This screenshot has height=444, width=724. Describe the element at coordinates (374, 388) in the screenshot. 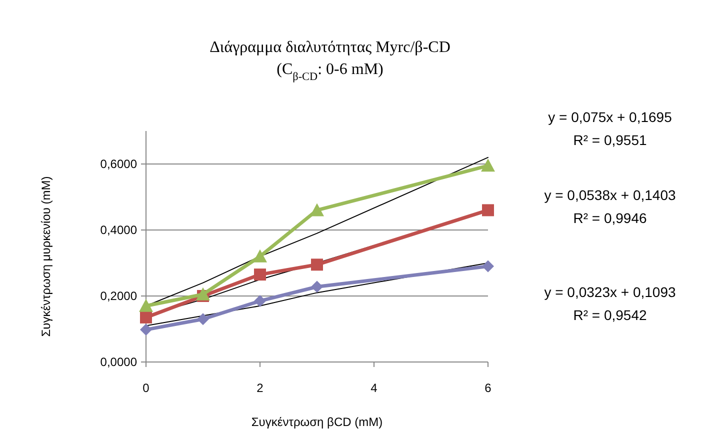

I see `x-tick-label: 4` at that location.